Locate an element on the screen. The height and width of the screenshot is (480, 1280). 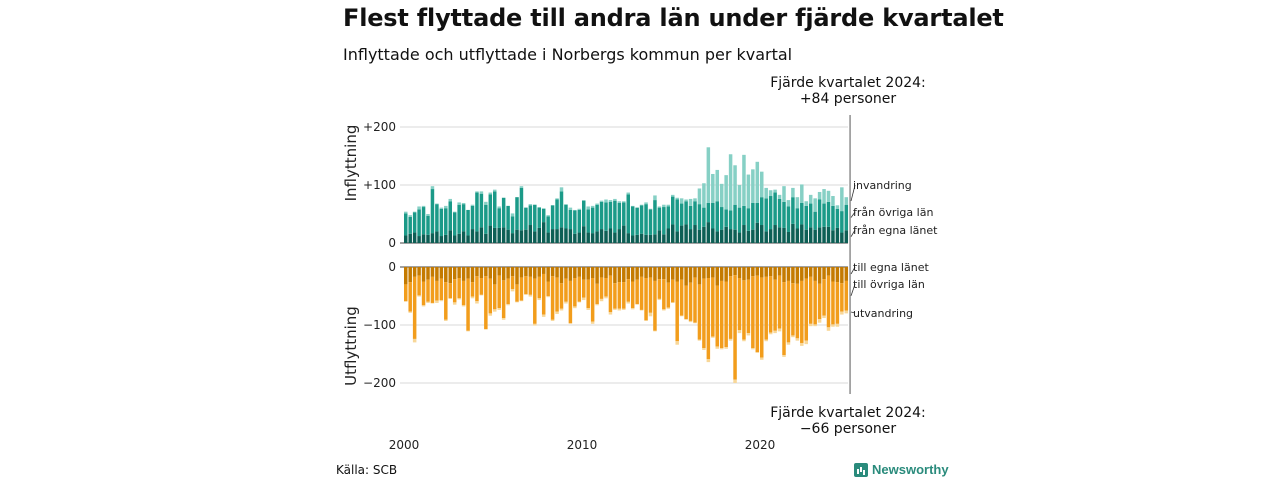
y-axis-title-in: Inflyttning is located at coordinates (351, 163).